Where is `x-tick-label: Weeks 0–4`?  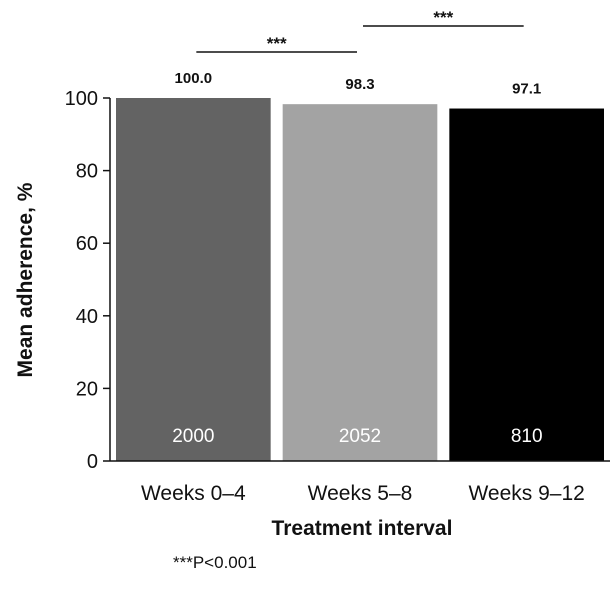
x-tick-label: Weeks 0–4 is located at coordinates (193, 493).